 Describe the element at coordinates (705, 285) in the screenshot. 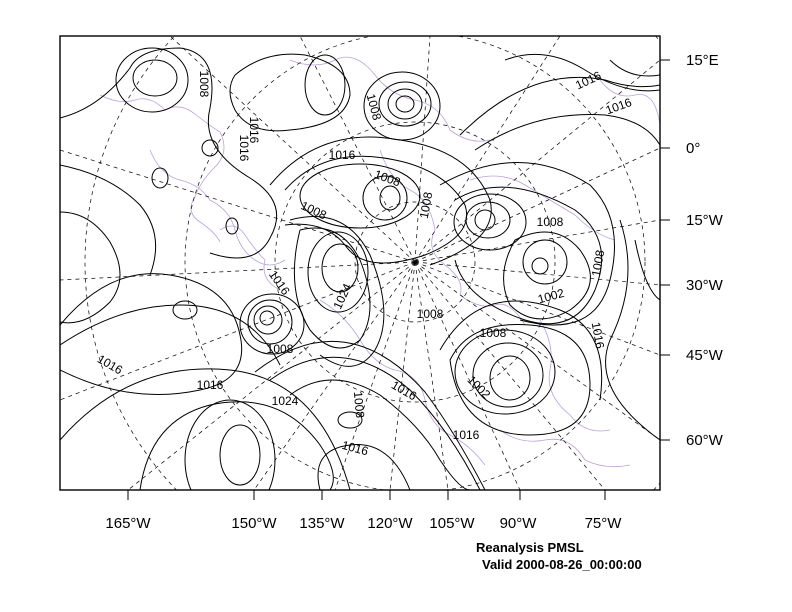

I see `right-axis-label: 30°W` at that location.